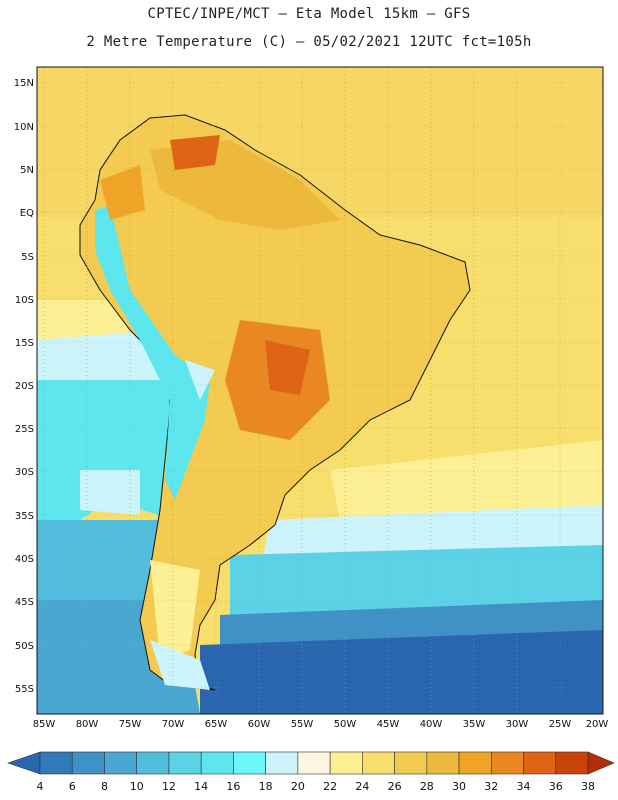  What do you see at coordinates (130, 724) in the screenshot?
I see `lon-label: 75W` at bounding box center [130, 724].